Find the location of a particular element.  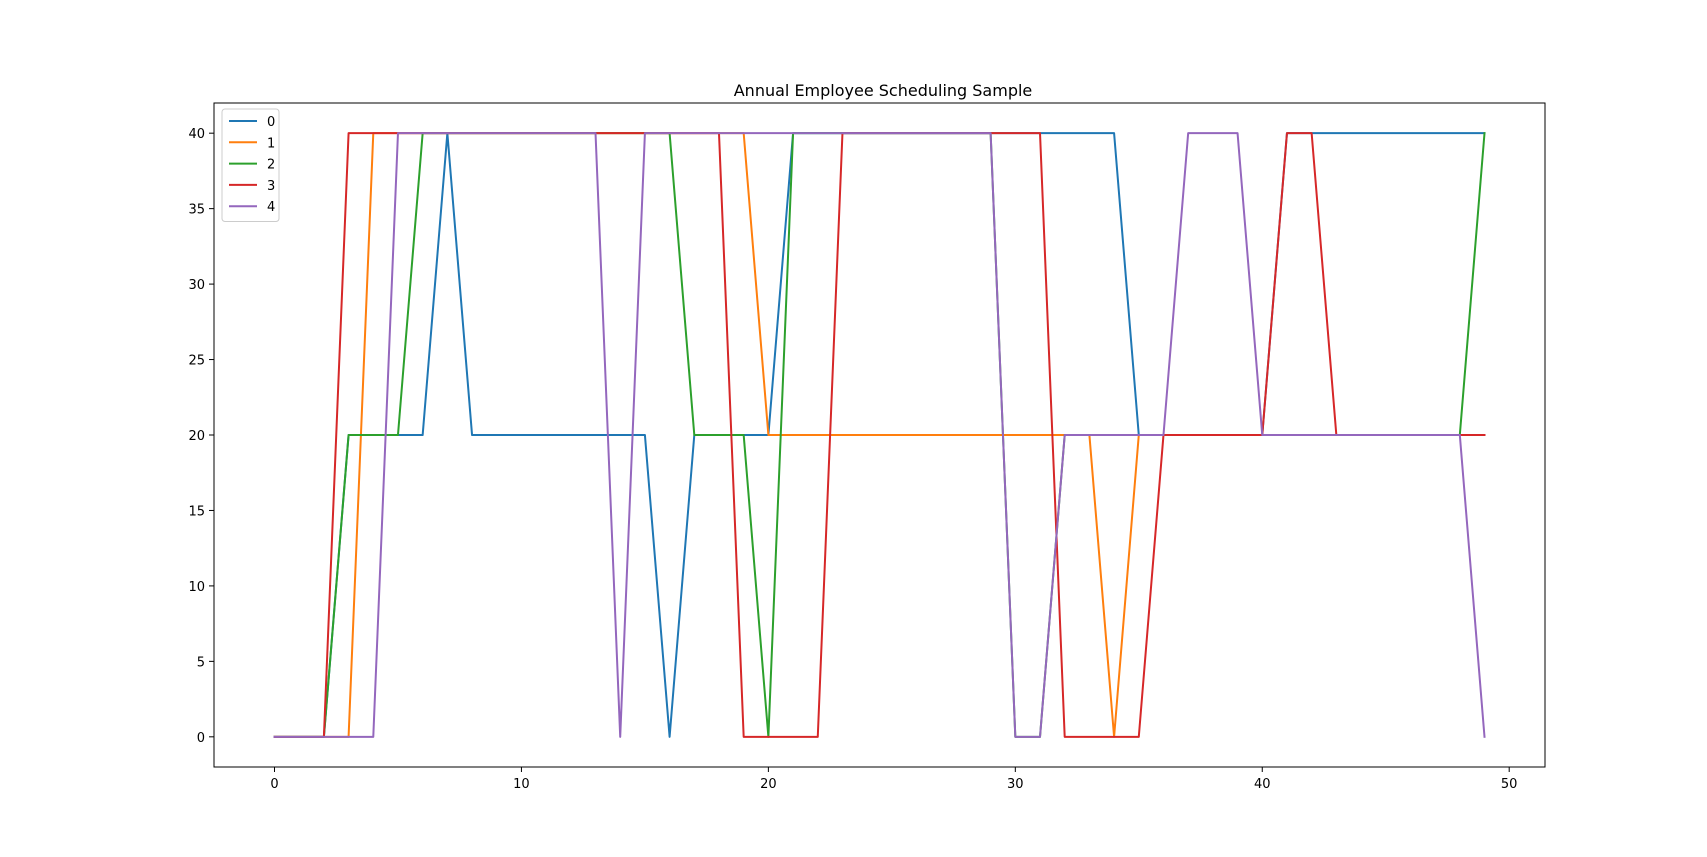

y-tick-label: 30 is located at coordinates (196, 285).